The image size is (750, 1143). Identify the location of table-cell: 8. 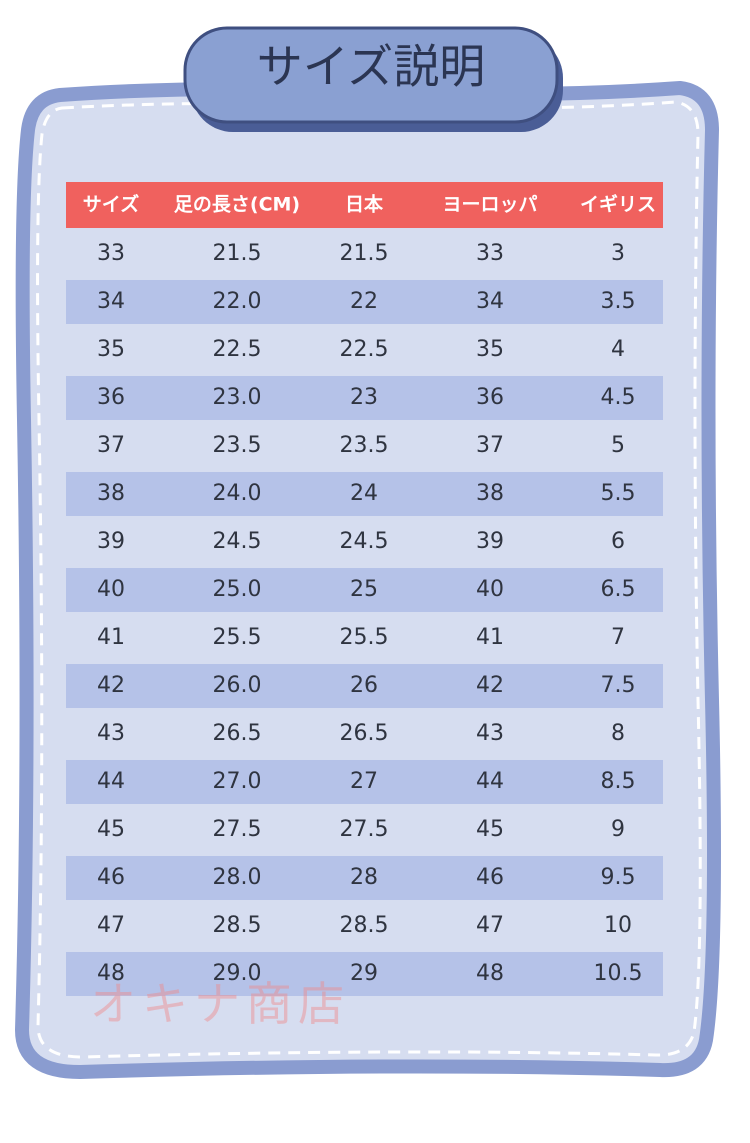
(618, 733).